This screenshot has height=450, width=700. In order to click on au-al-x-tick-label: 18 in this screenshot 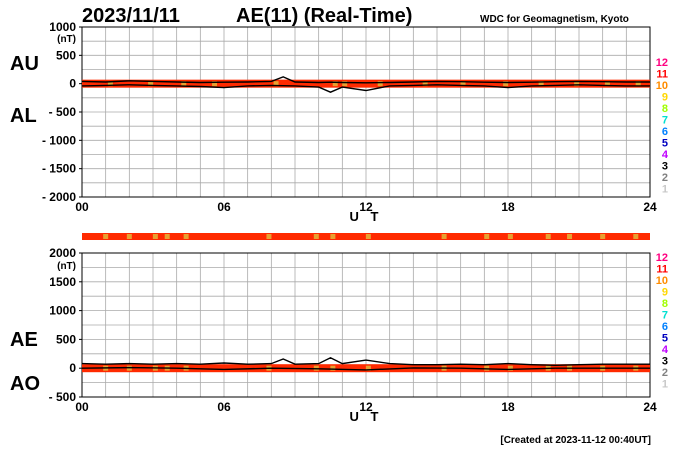, I will do `click(508, 207)`.